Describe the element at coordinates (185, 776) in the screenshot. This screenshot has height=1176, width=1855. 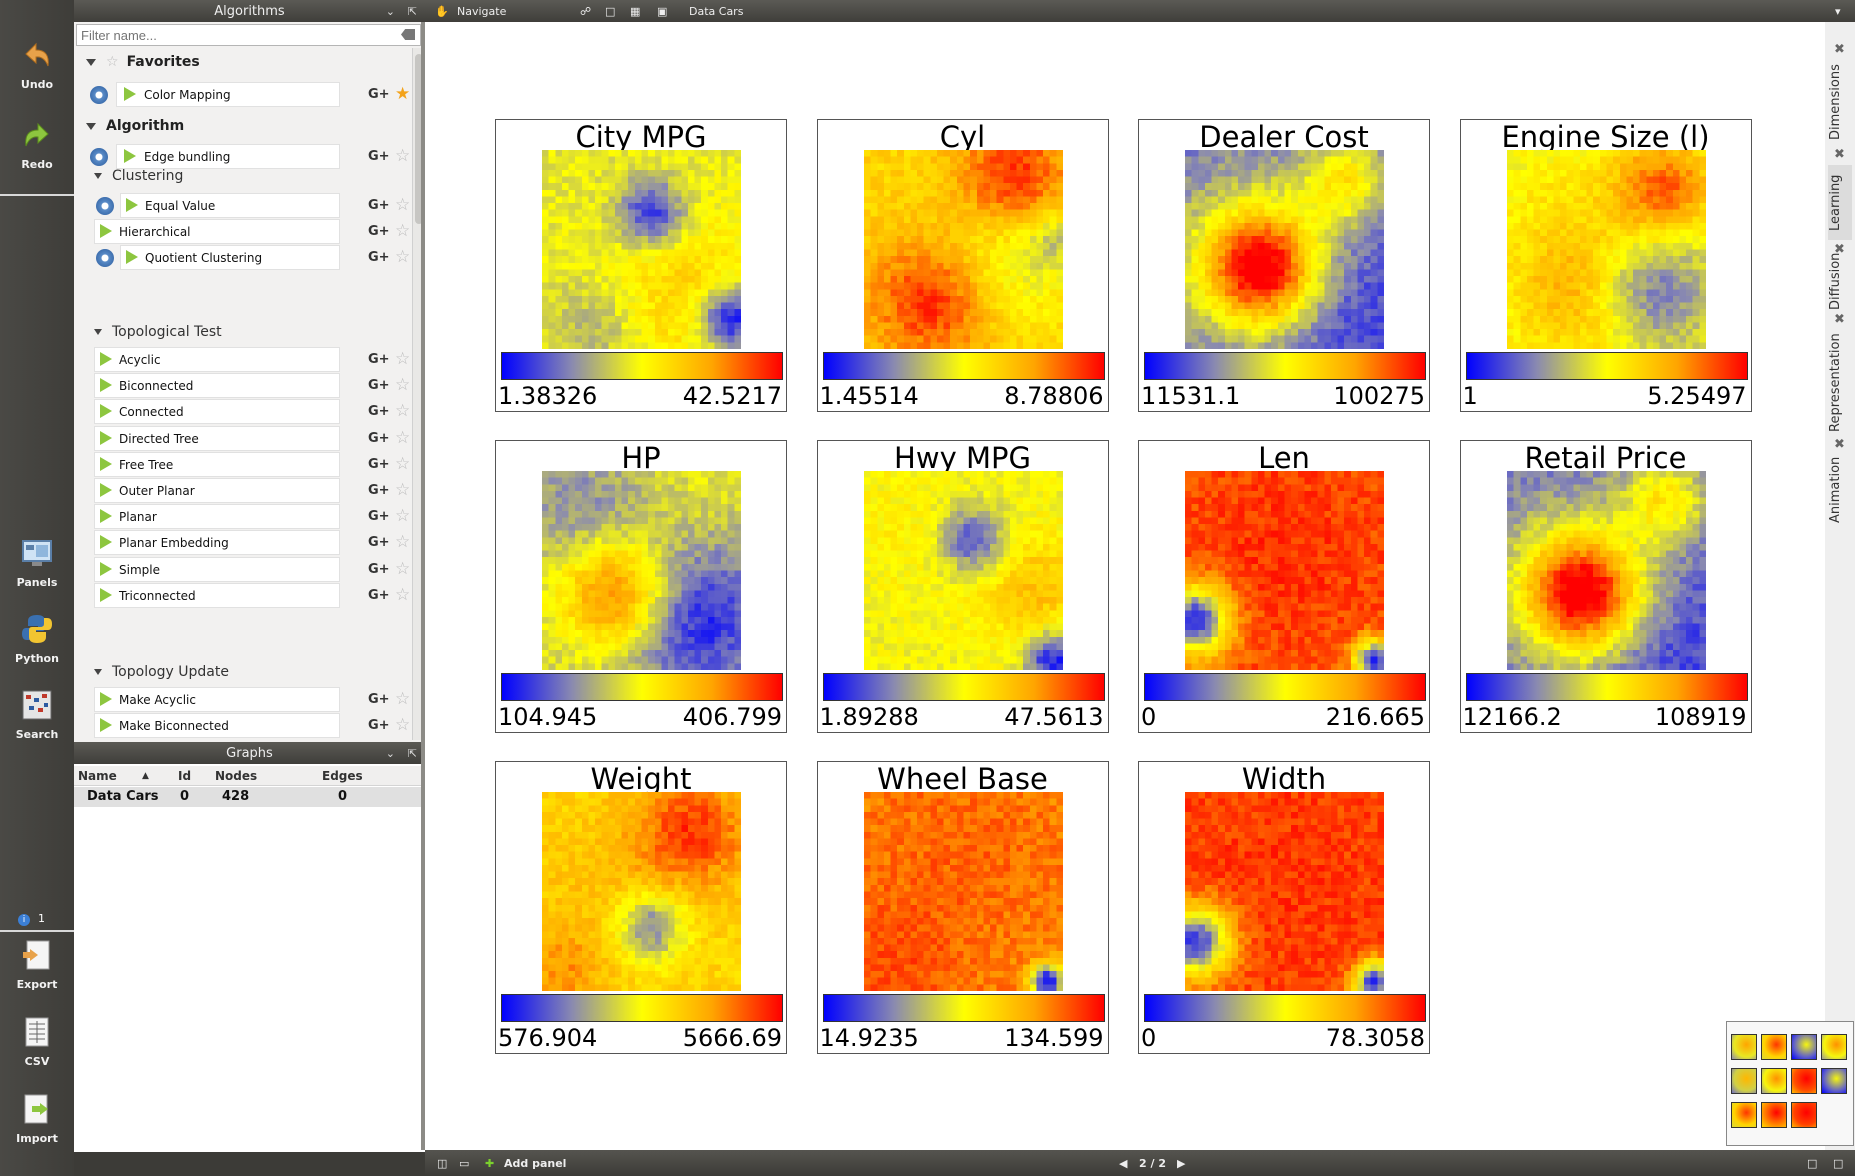
I see `column-id: Id` at that location.